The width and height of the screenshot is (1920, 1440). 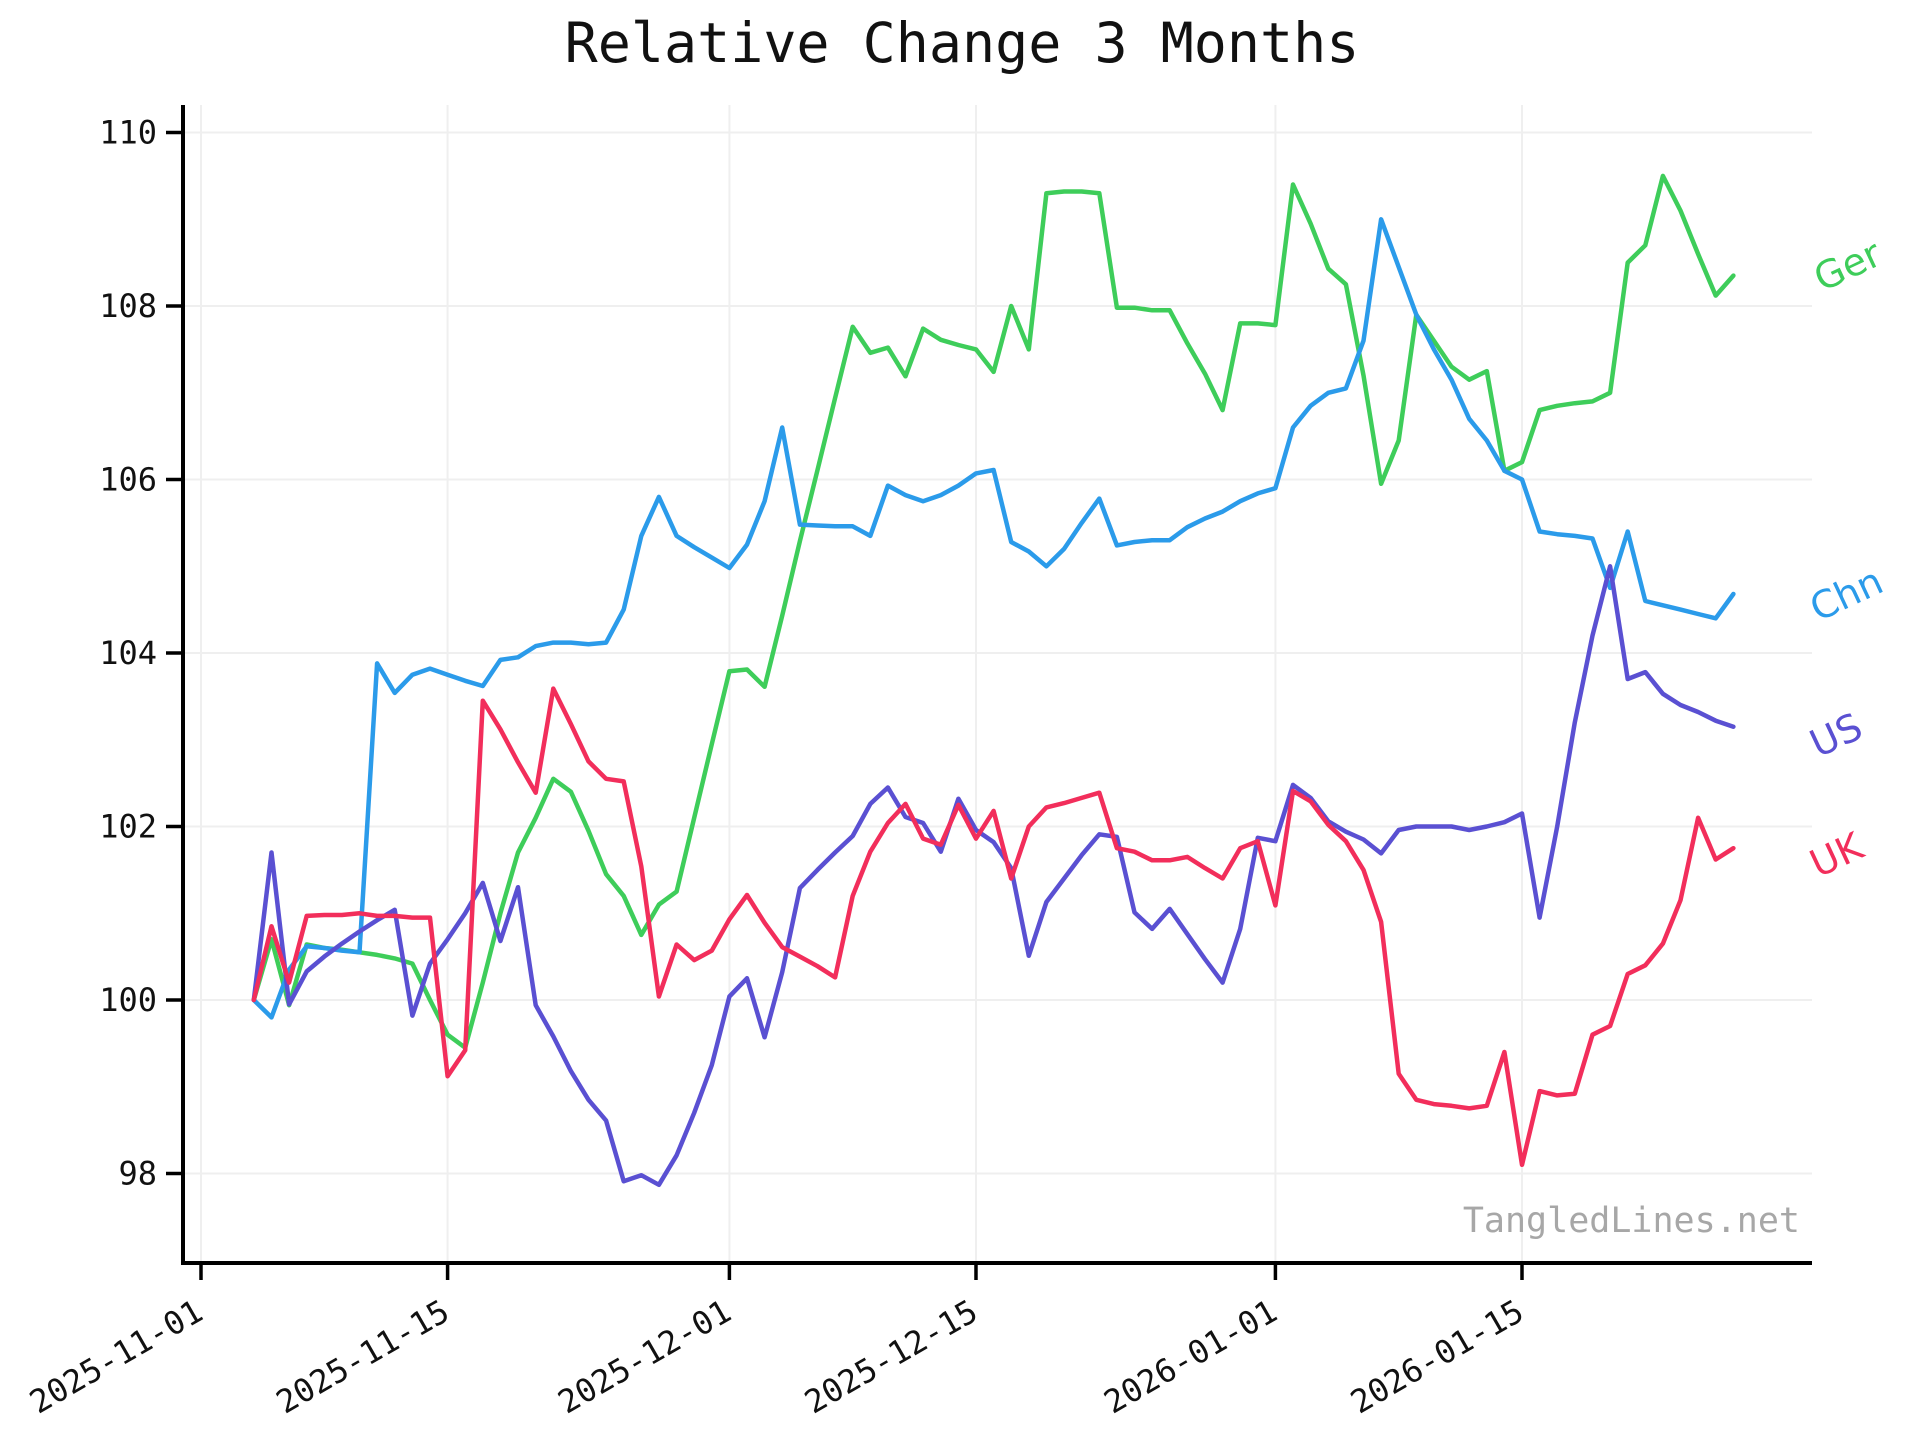 I want to click on legend-label-chn: Chn, so click(x=1846, y=594).